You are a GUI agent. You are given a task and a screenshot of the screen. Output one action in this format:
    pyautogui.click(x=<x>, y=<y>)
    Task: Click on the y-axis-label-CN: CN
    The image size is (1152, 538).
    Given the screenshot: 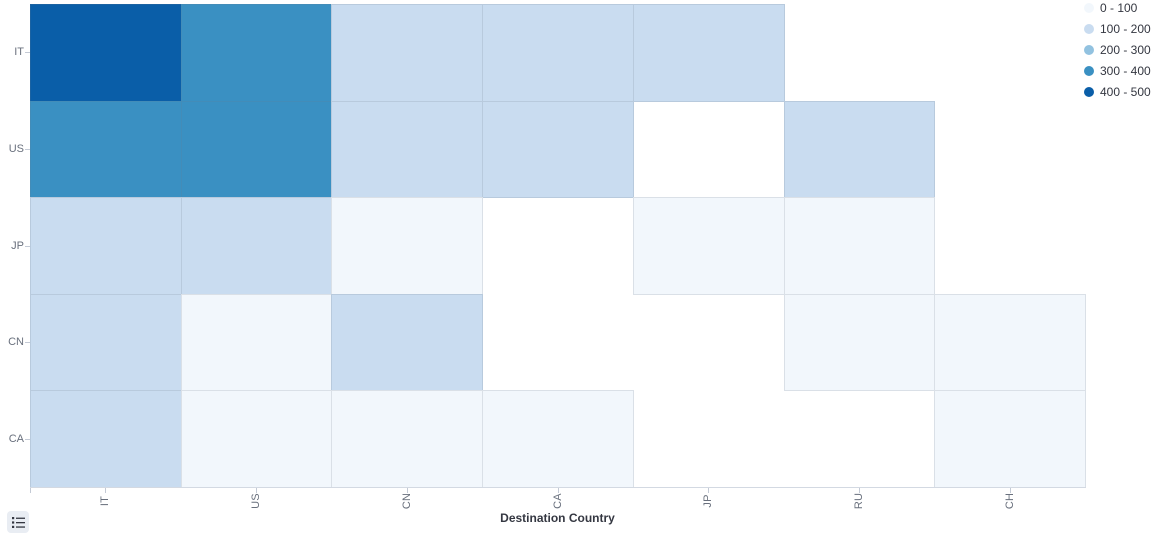 What is the action you would take?
    pyautogui.click(x=16, y=342)
    